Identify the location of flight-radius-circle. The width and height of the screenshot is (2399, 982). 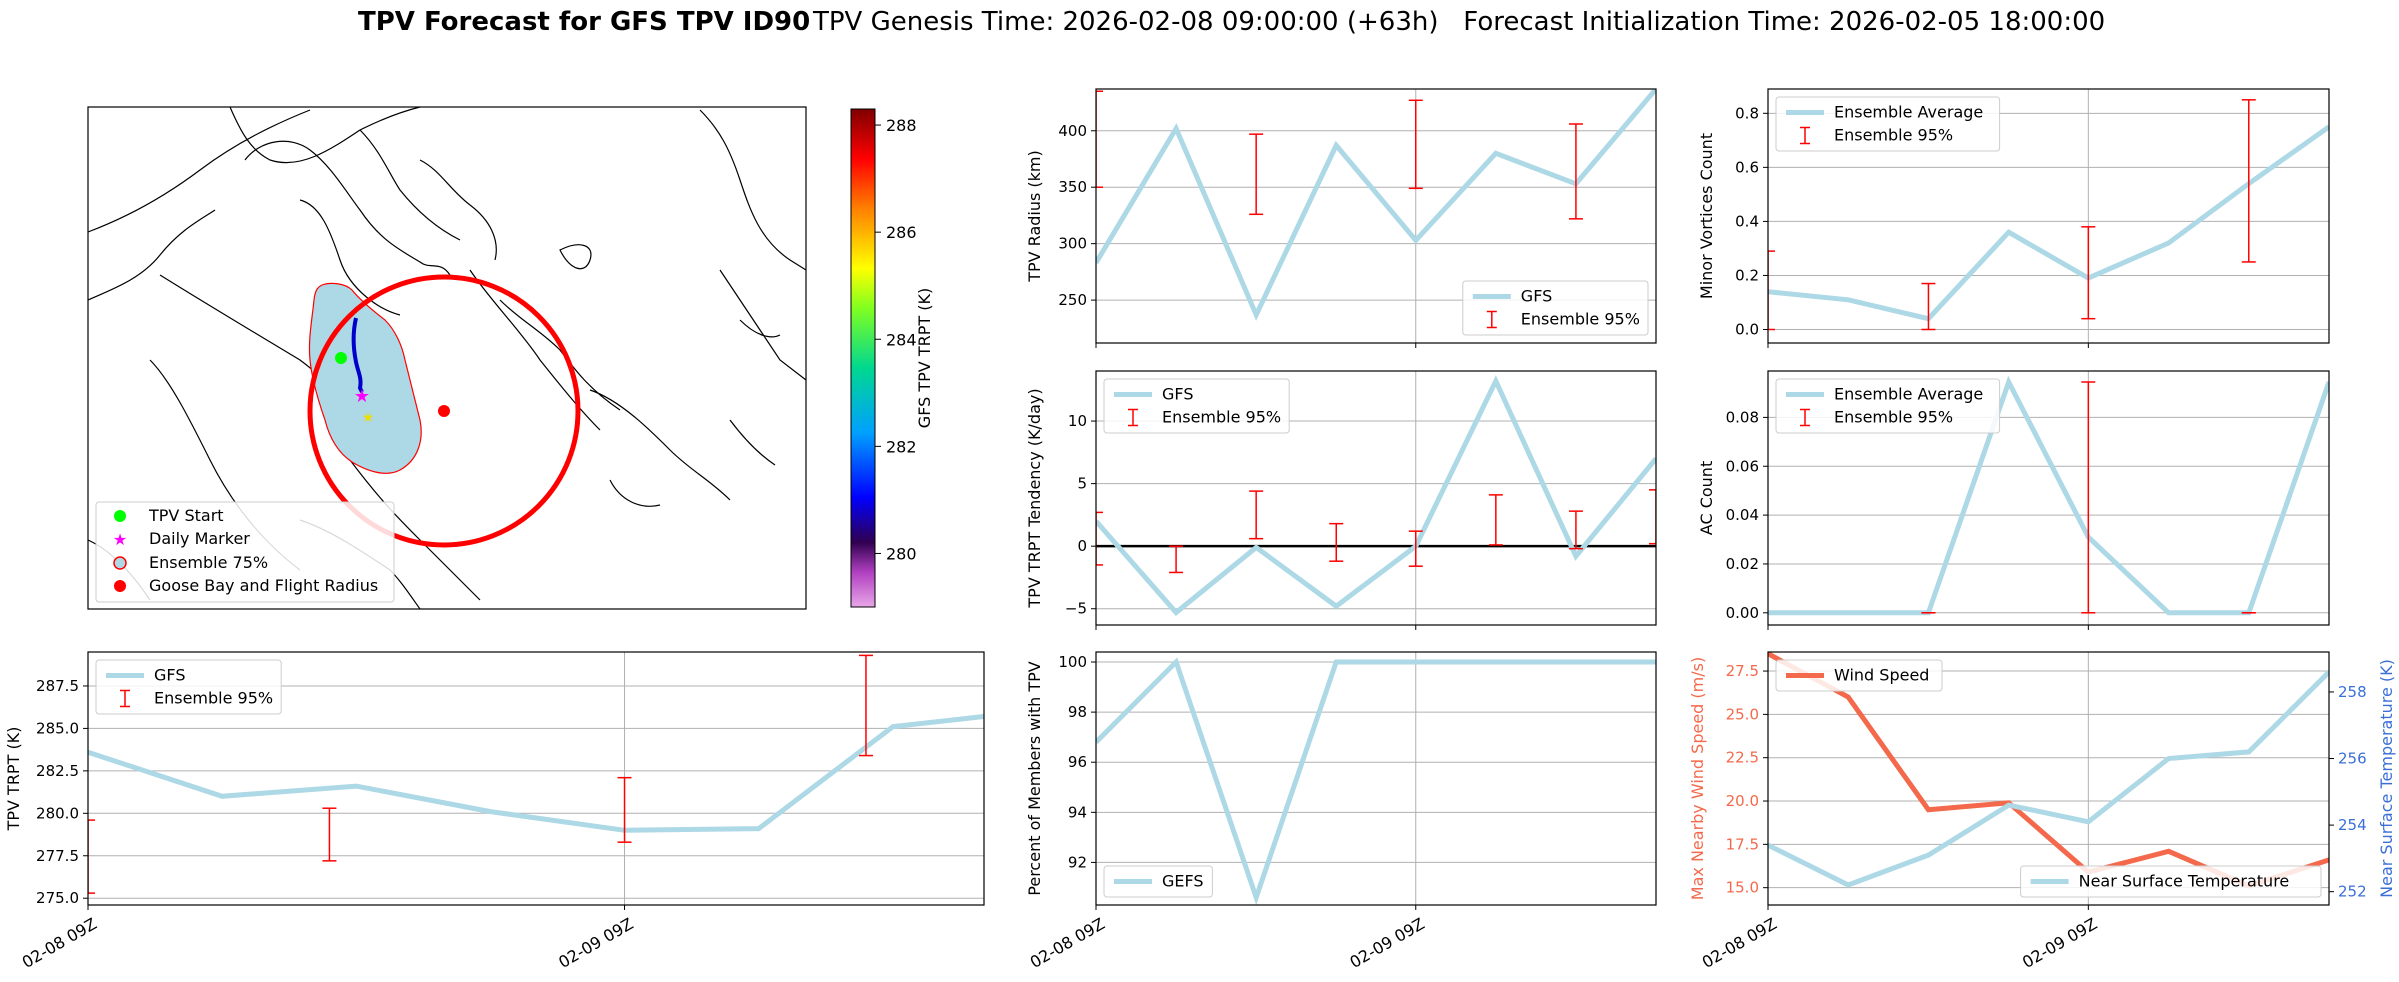
(444, 411).